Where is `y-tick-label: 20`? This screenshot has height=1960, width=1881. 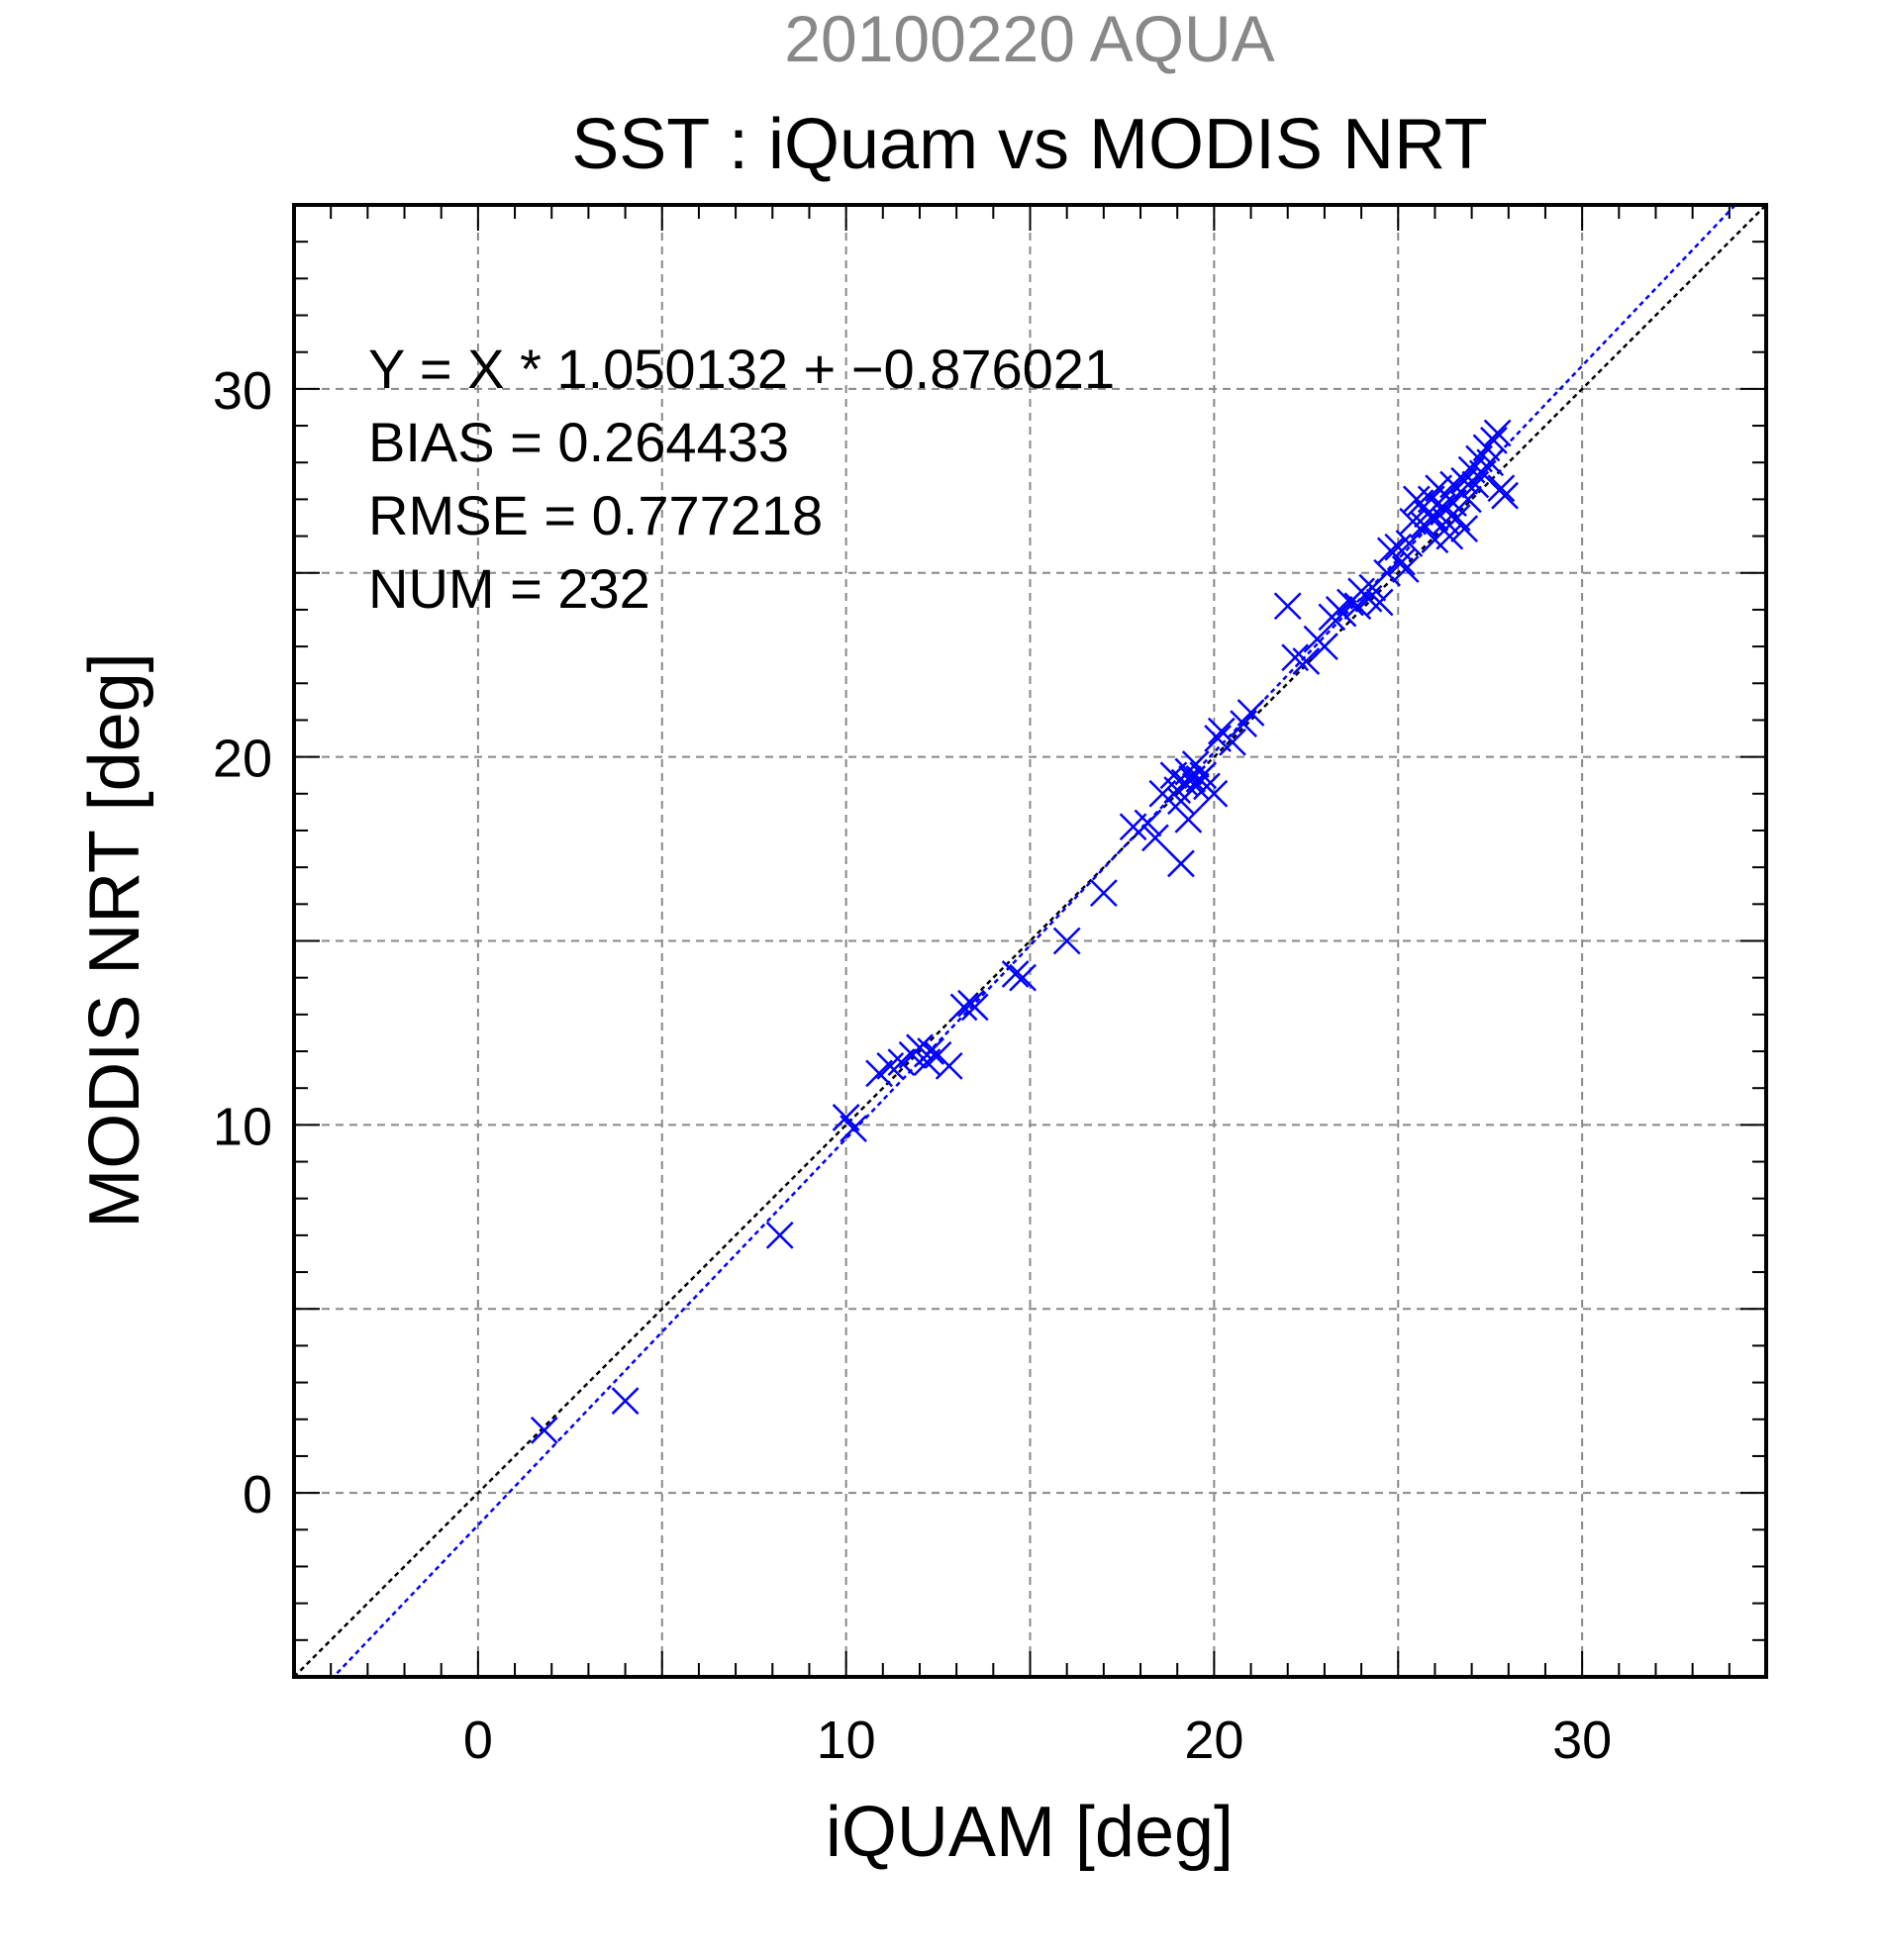 y-tick-label: 20 is located at coordinates (243, 759).